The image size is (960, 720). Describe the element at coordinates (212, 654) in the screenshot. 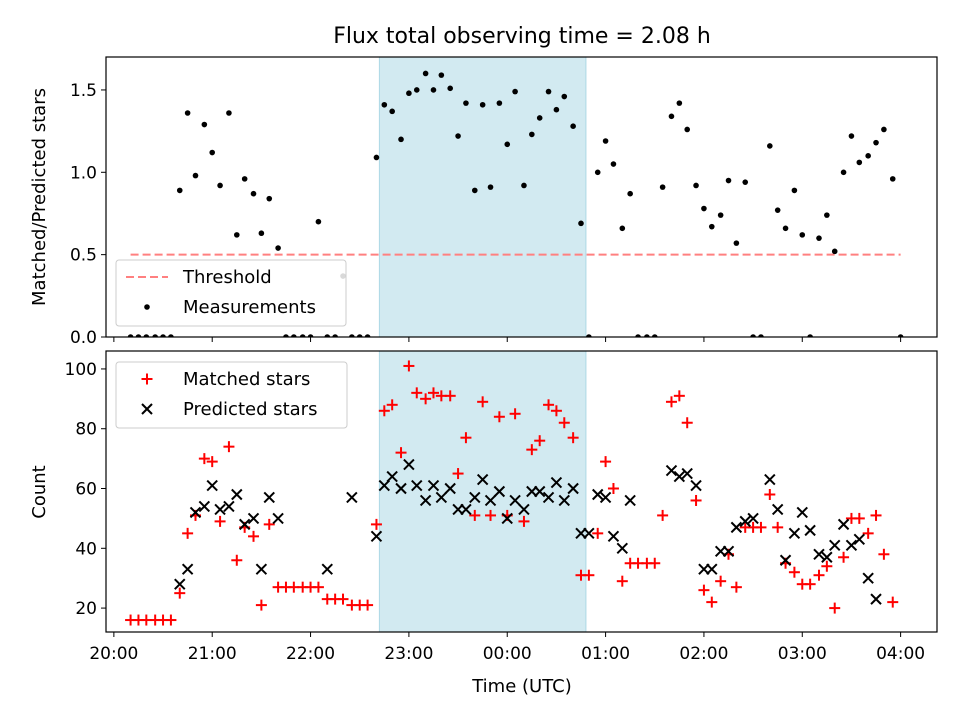

I see `x-tick-label: 21:00` at that location.